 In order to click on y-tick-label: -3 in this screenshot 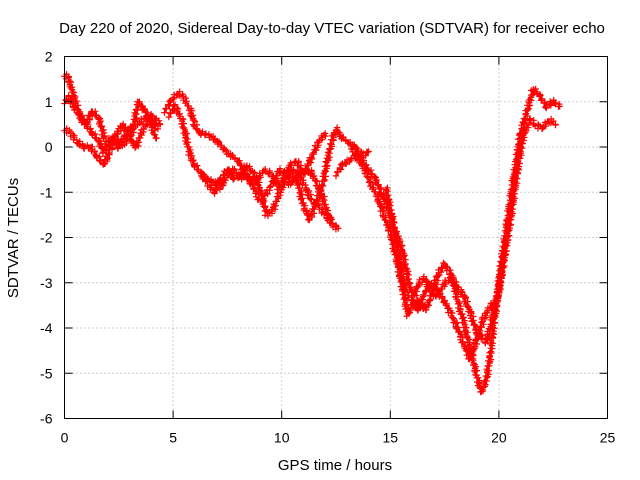, I will do `click(46, 283)`.